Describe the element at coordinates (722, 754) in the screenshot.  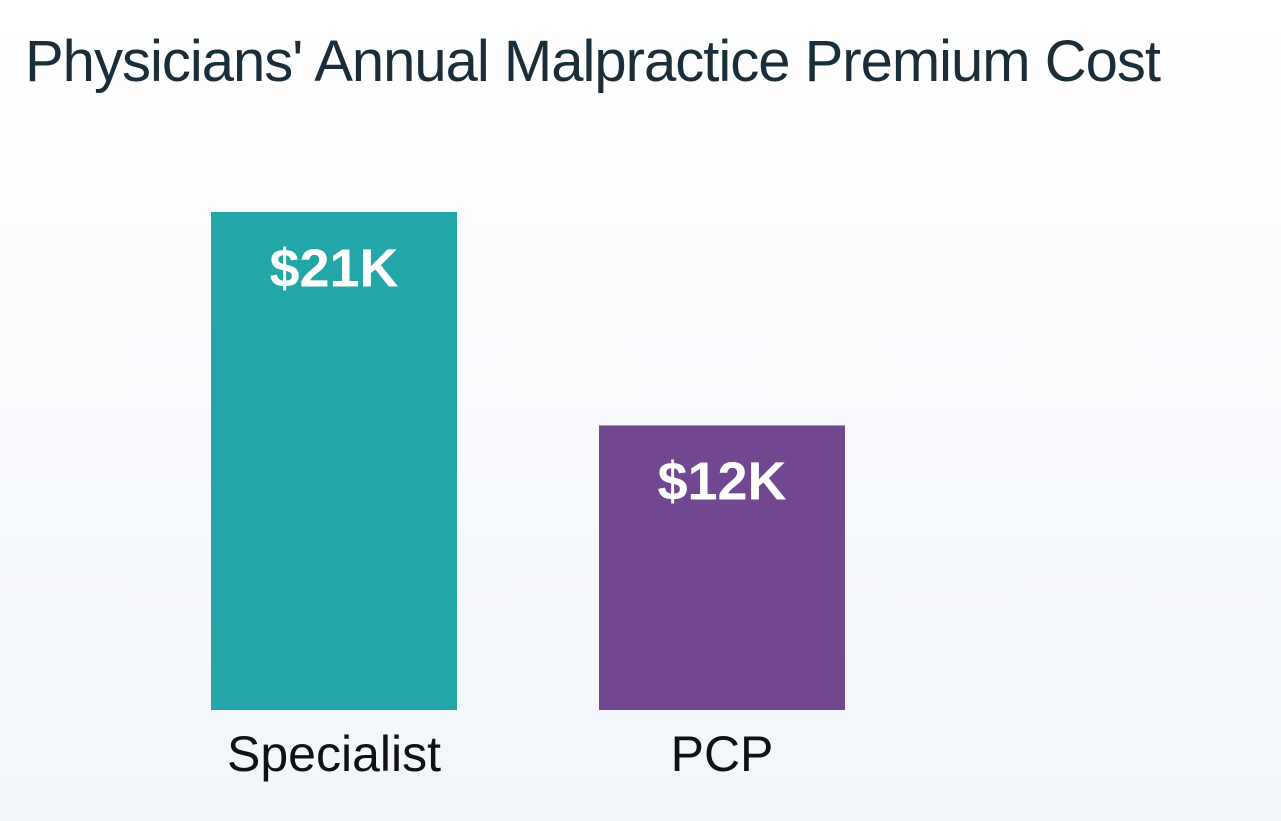
I see `x-tick-label: PCP` at that location.